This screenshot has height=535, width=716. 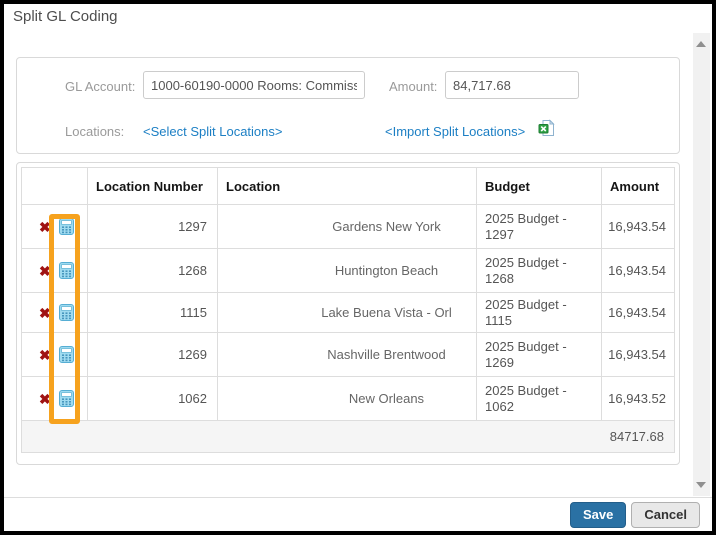 I want to click on location-number-cell: 1062, so click(x=152, y=398).